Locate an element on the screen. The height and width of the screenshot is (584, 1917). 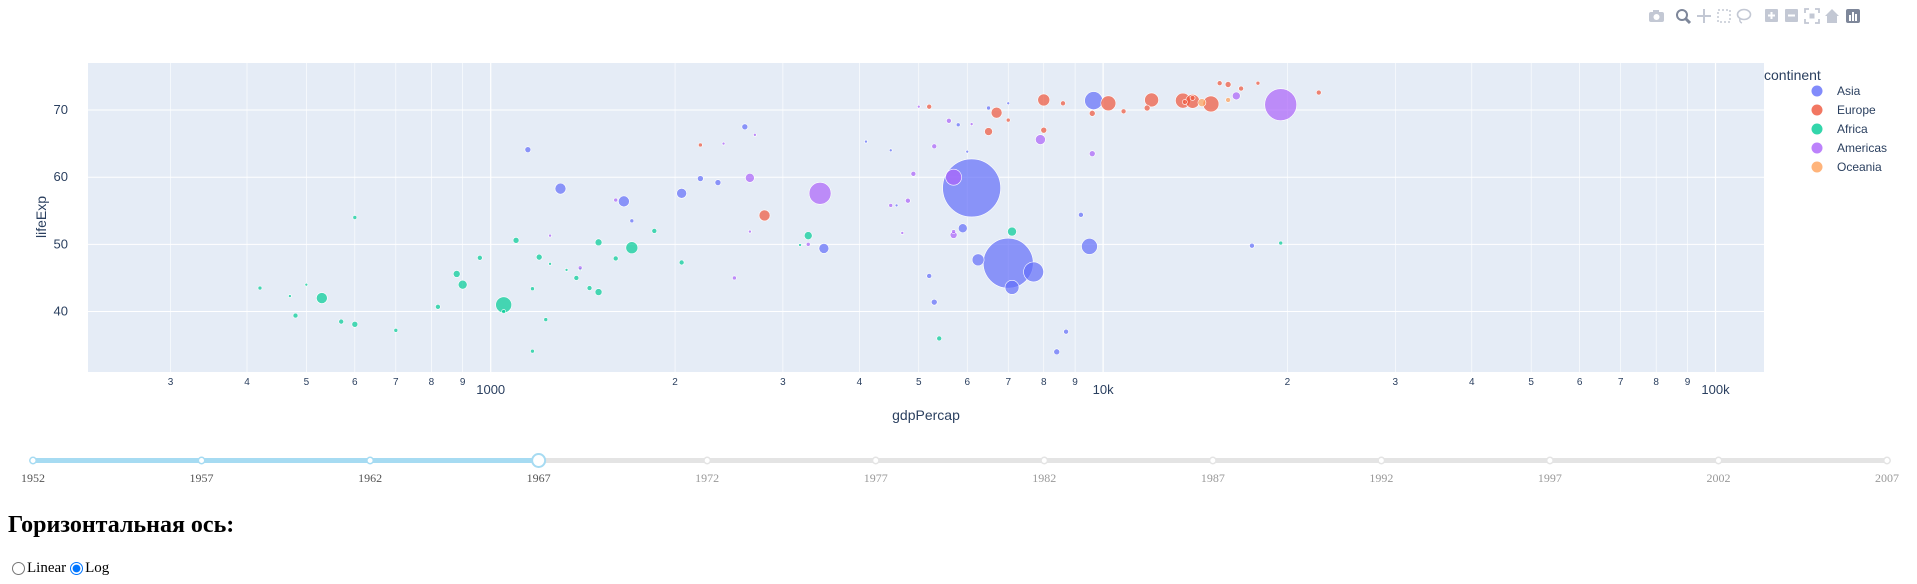
zoom-out-icon is located at coordinates (1791, 15).